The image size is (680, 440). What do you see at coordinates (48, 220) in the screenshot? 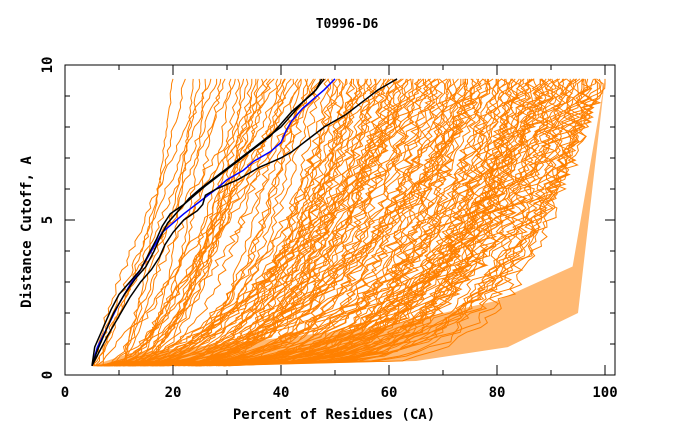
I see `y-tick-label: 5` at bounding box center [48, 220].